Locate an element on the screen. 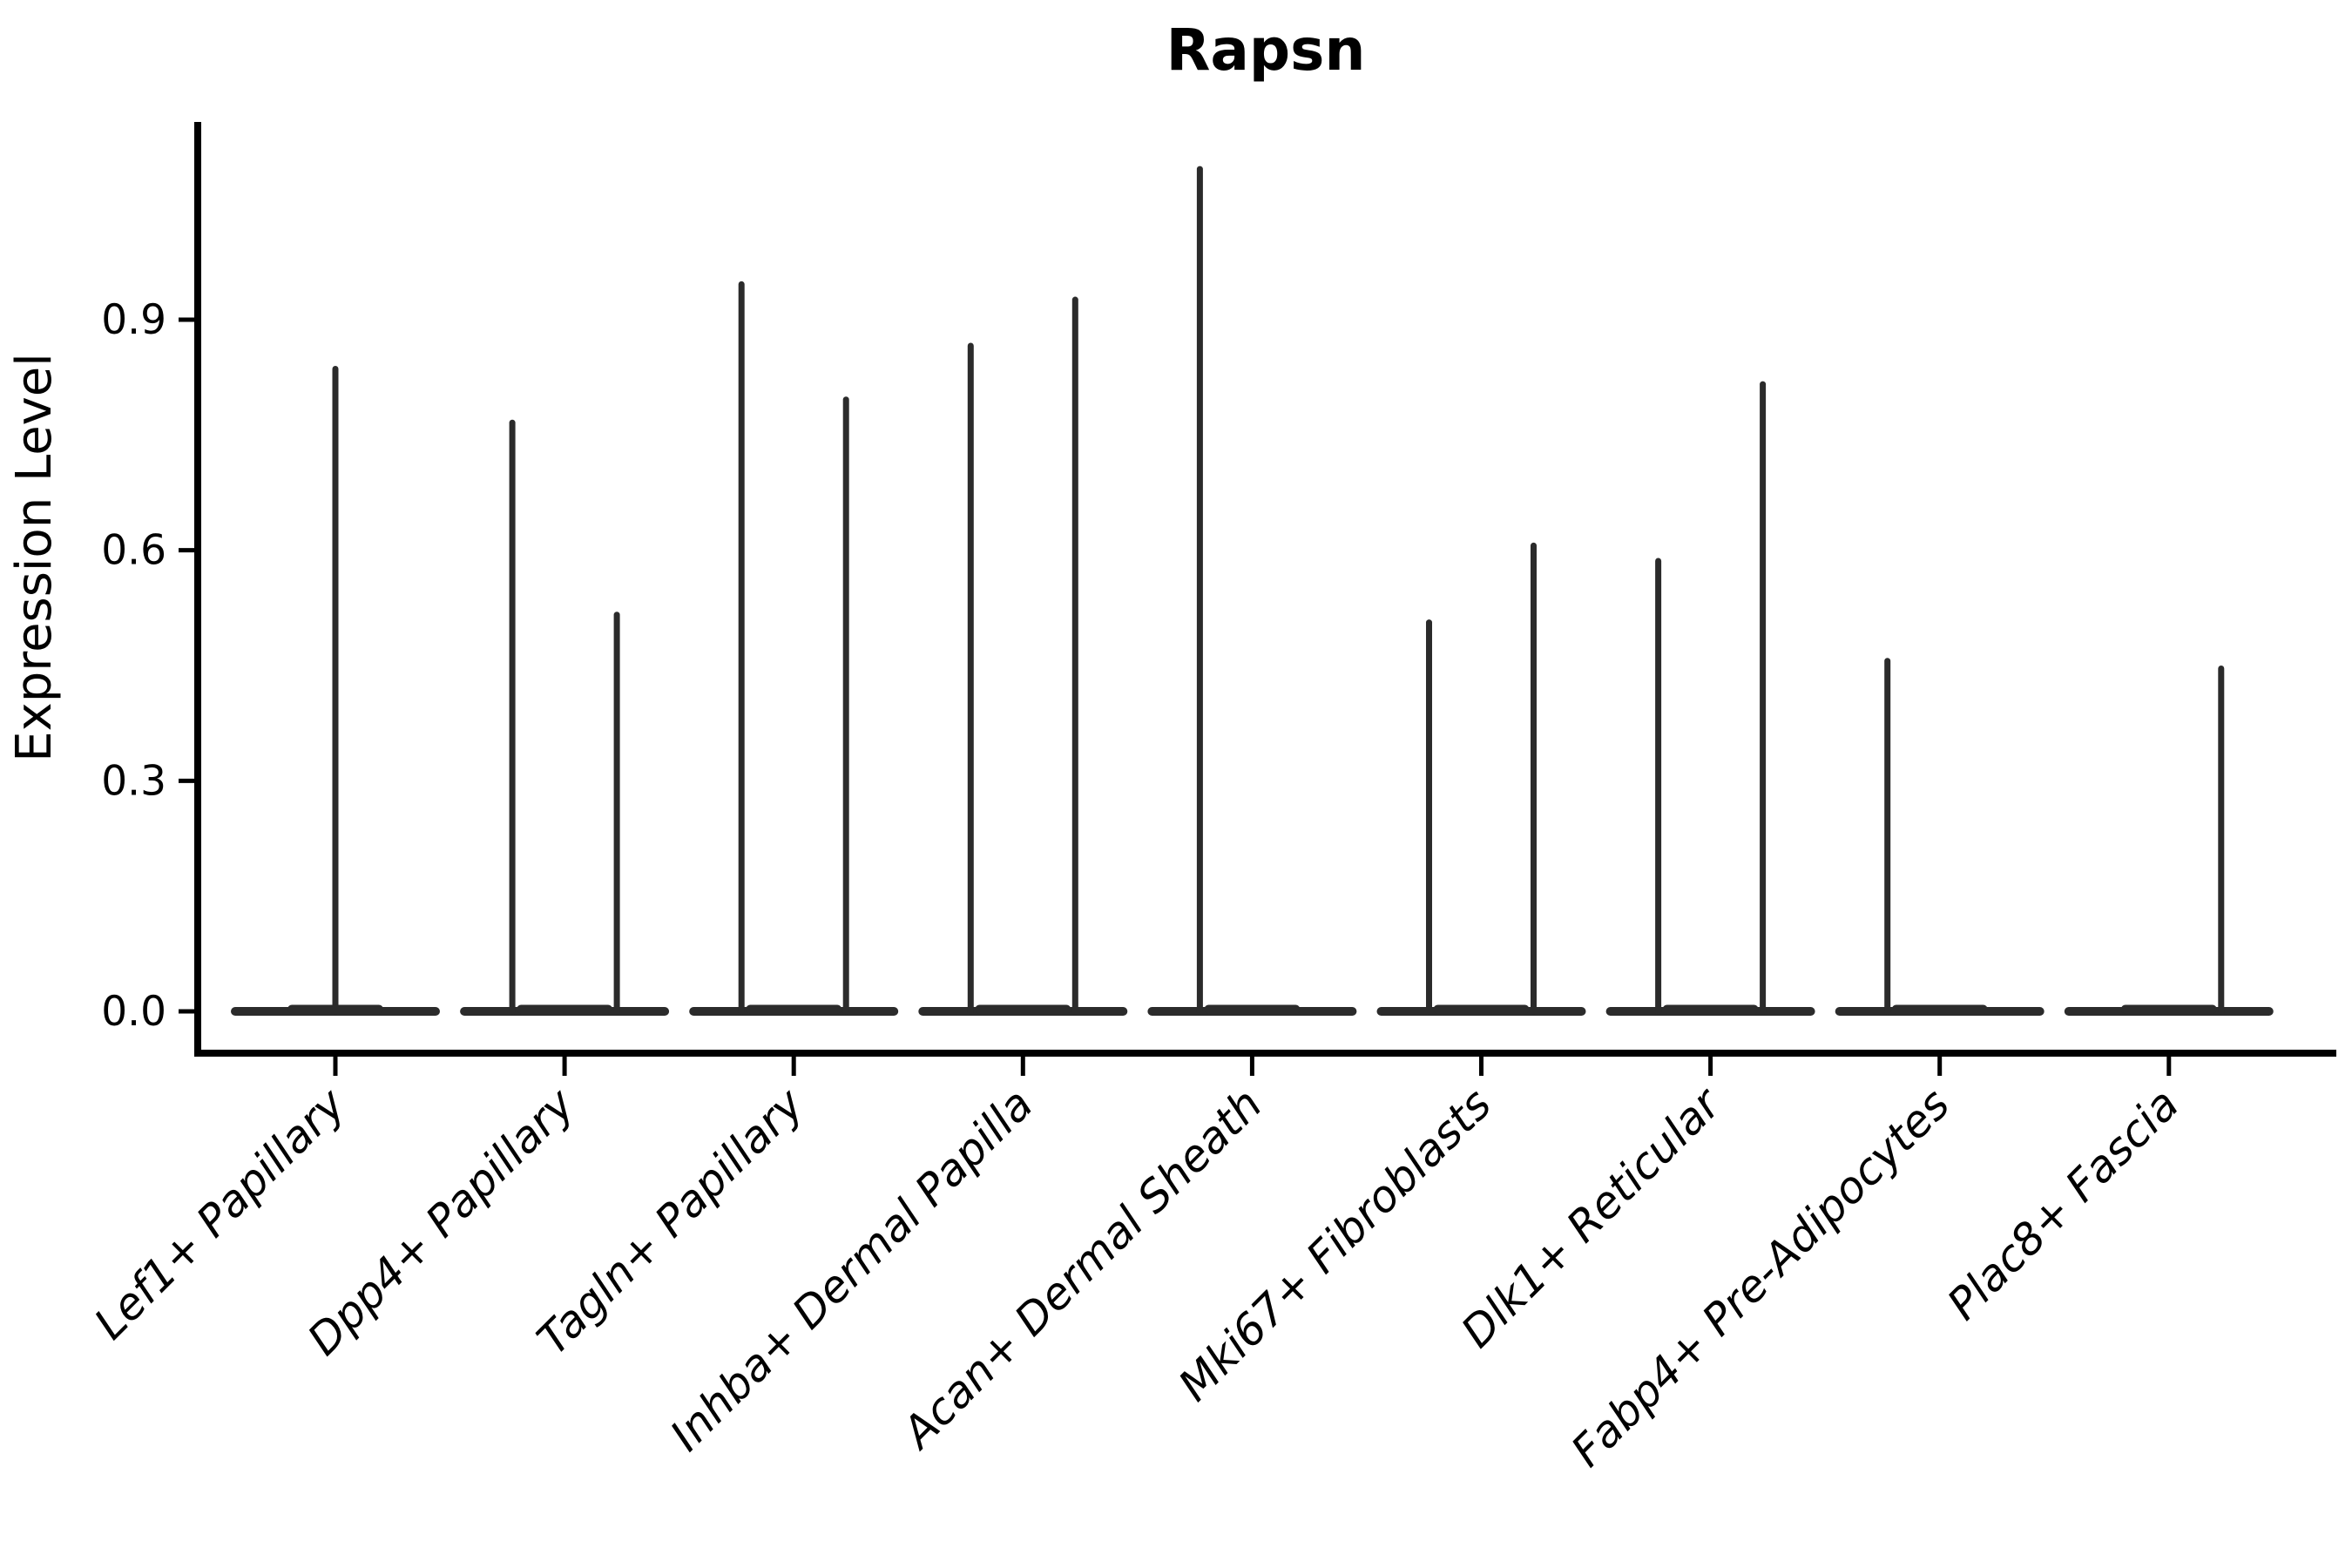 The image size is (2352, 1568). x-tick-label: Lef1+ Papillary is located at coordinates (220, 1213).